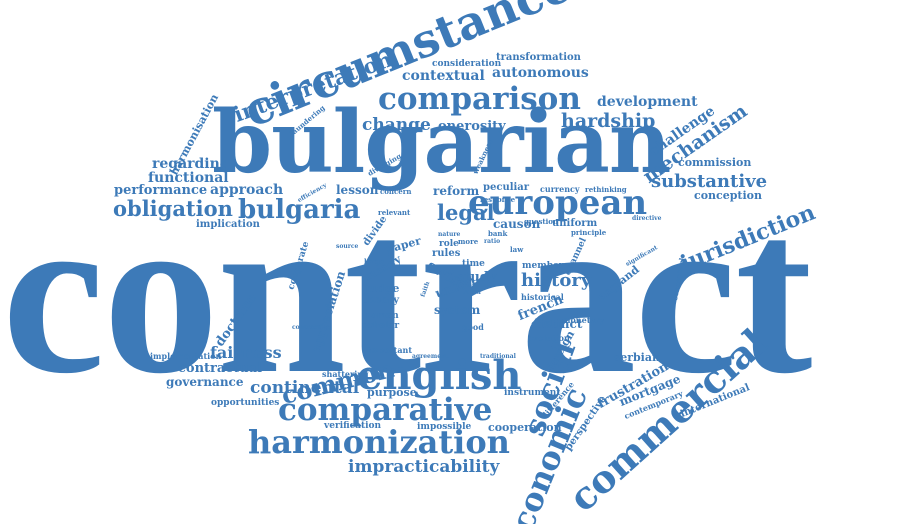 The height and width of the screenshot is (524, 900). What do you see at coordinates (532, 393) in the screenshot?
I see `word-instrument: instrument` at bounding box center [532, 393].